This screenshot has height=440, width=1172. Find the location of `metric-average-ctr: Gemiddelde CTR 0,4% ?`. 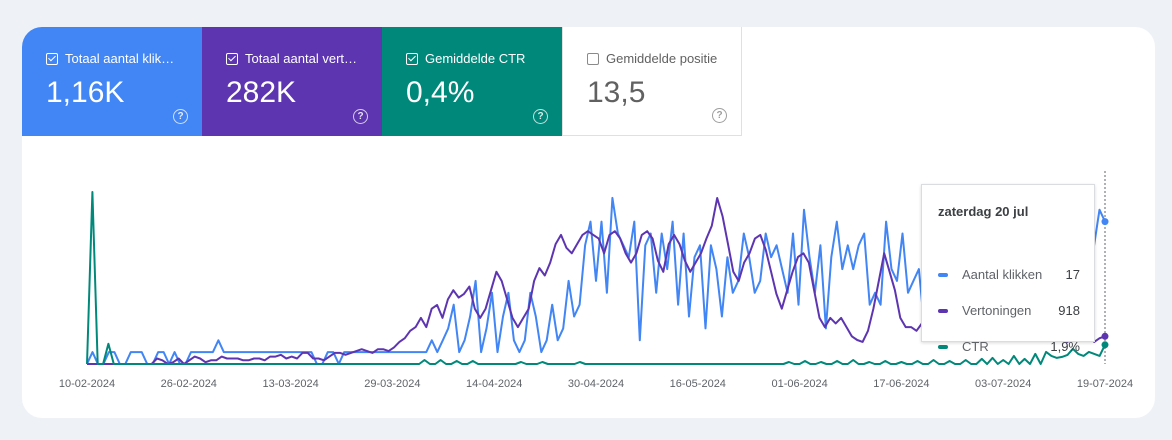

metric-average-ctr: Gemiddelde CTR 0,4% ? is located at coordinates (472, 81).